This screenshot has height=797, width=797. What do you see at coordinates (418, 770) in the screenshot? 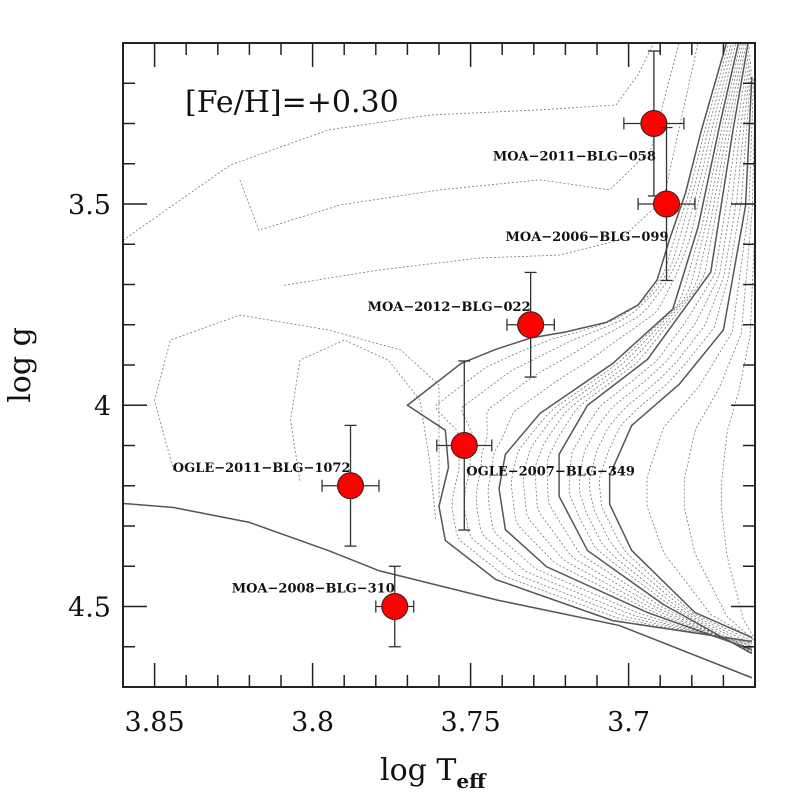
I see `x-axis-title-main: log T` at bounding box center [418, 770].